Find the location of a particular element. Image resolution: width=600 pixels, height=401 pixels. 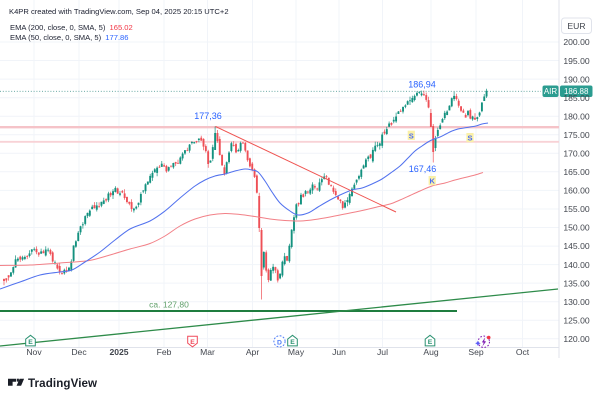

svg-text: May is located at coordinates (296, 352).